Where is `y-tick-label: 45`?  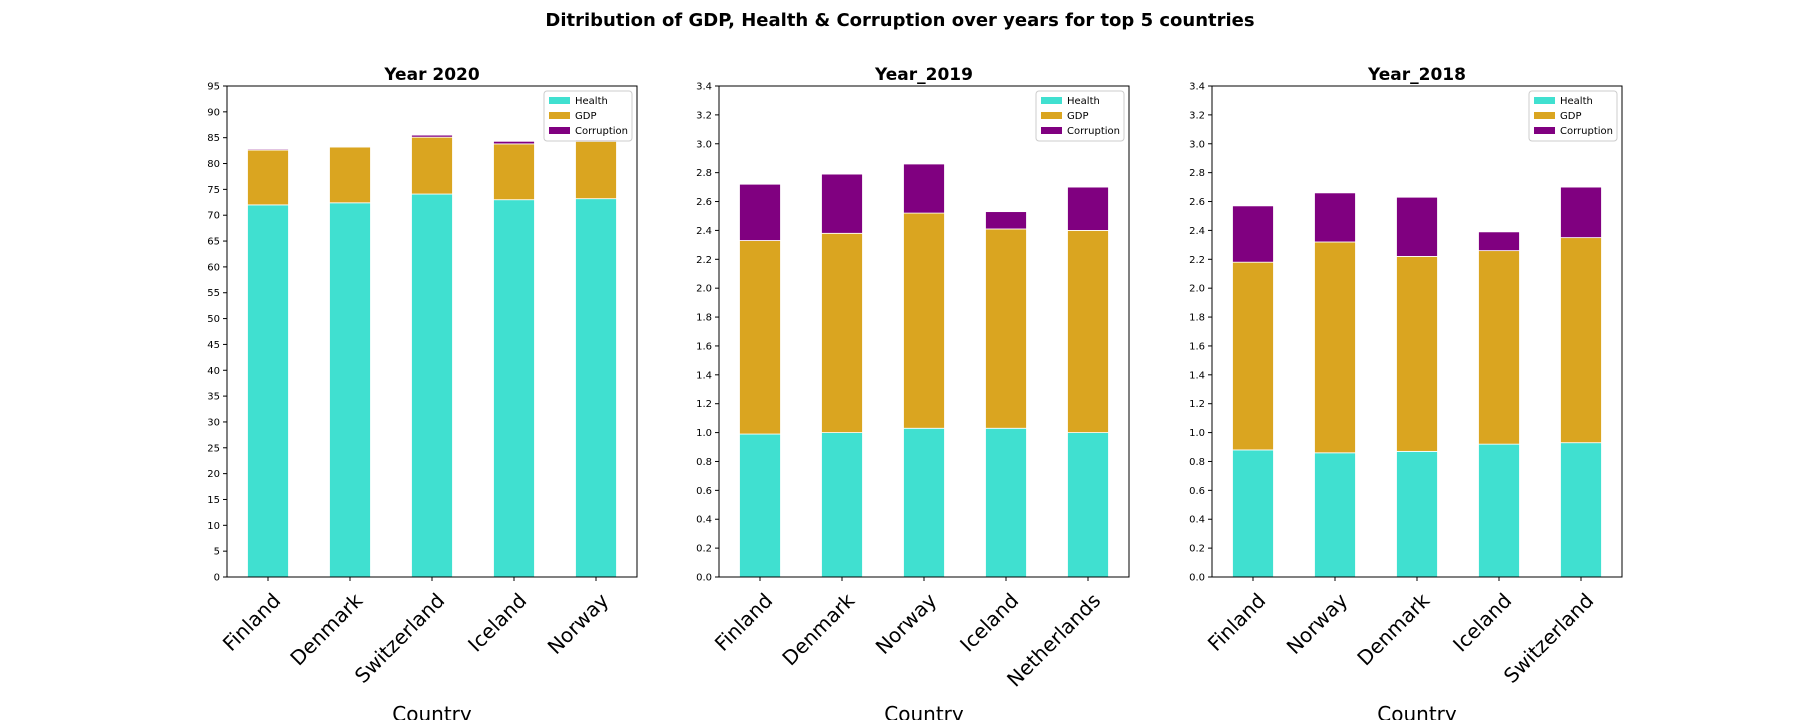 y-tick-label: 45 is located at coordinates (213, 345).